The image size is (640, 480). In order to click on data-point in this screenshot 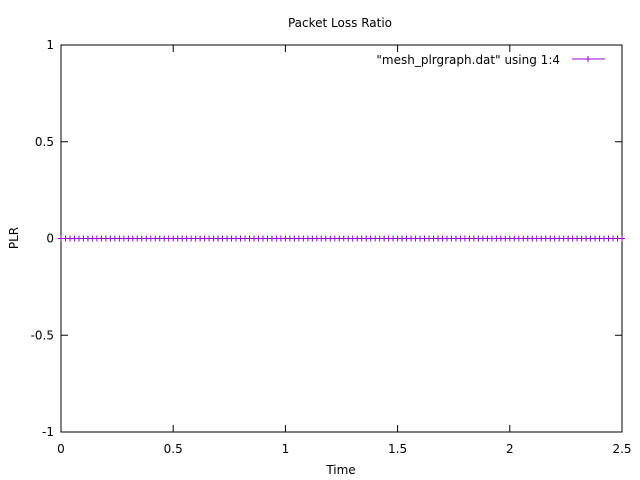, I will do `click(622, 238)`.